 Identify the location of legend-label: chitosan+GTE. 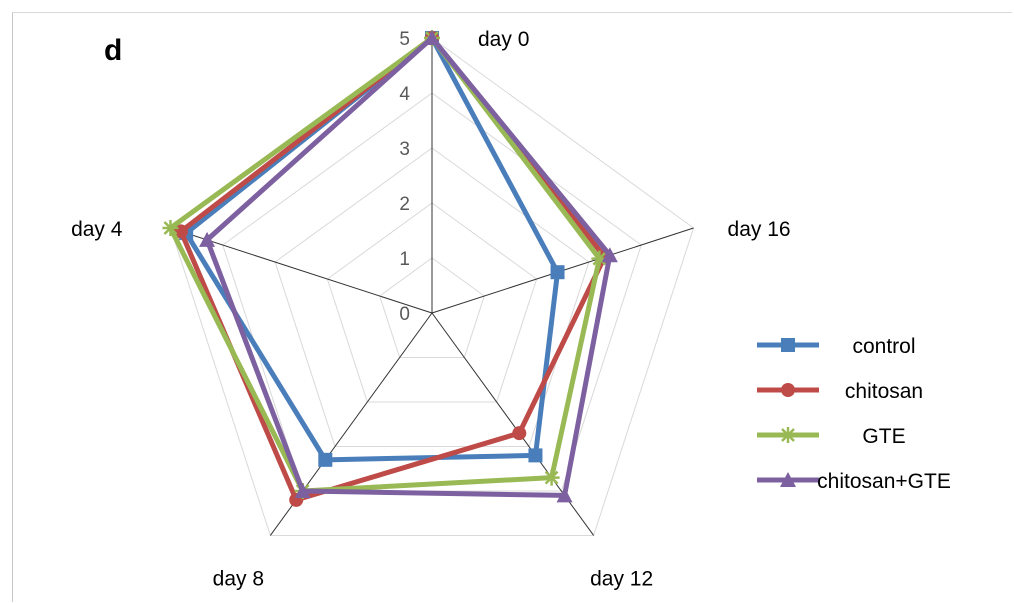
(884, 481).